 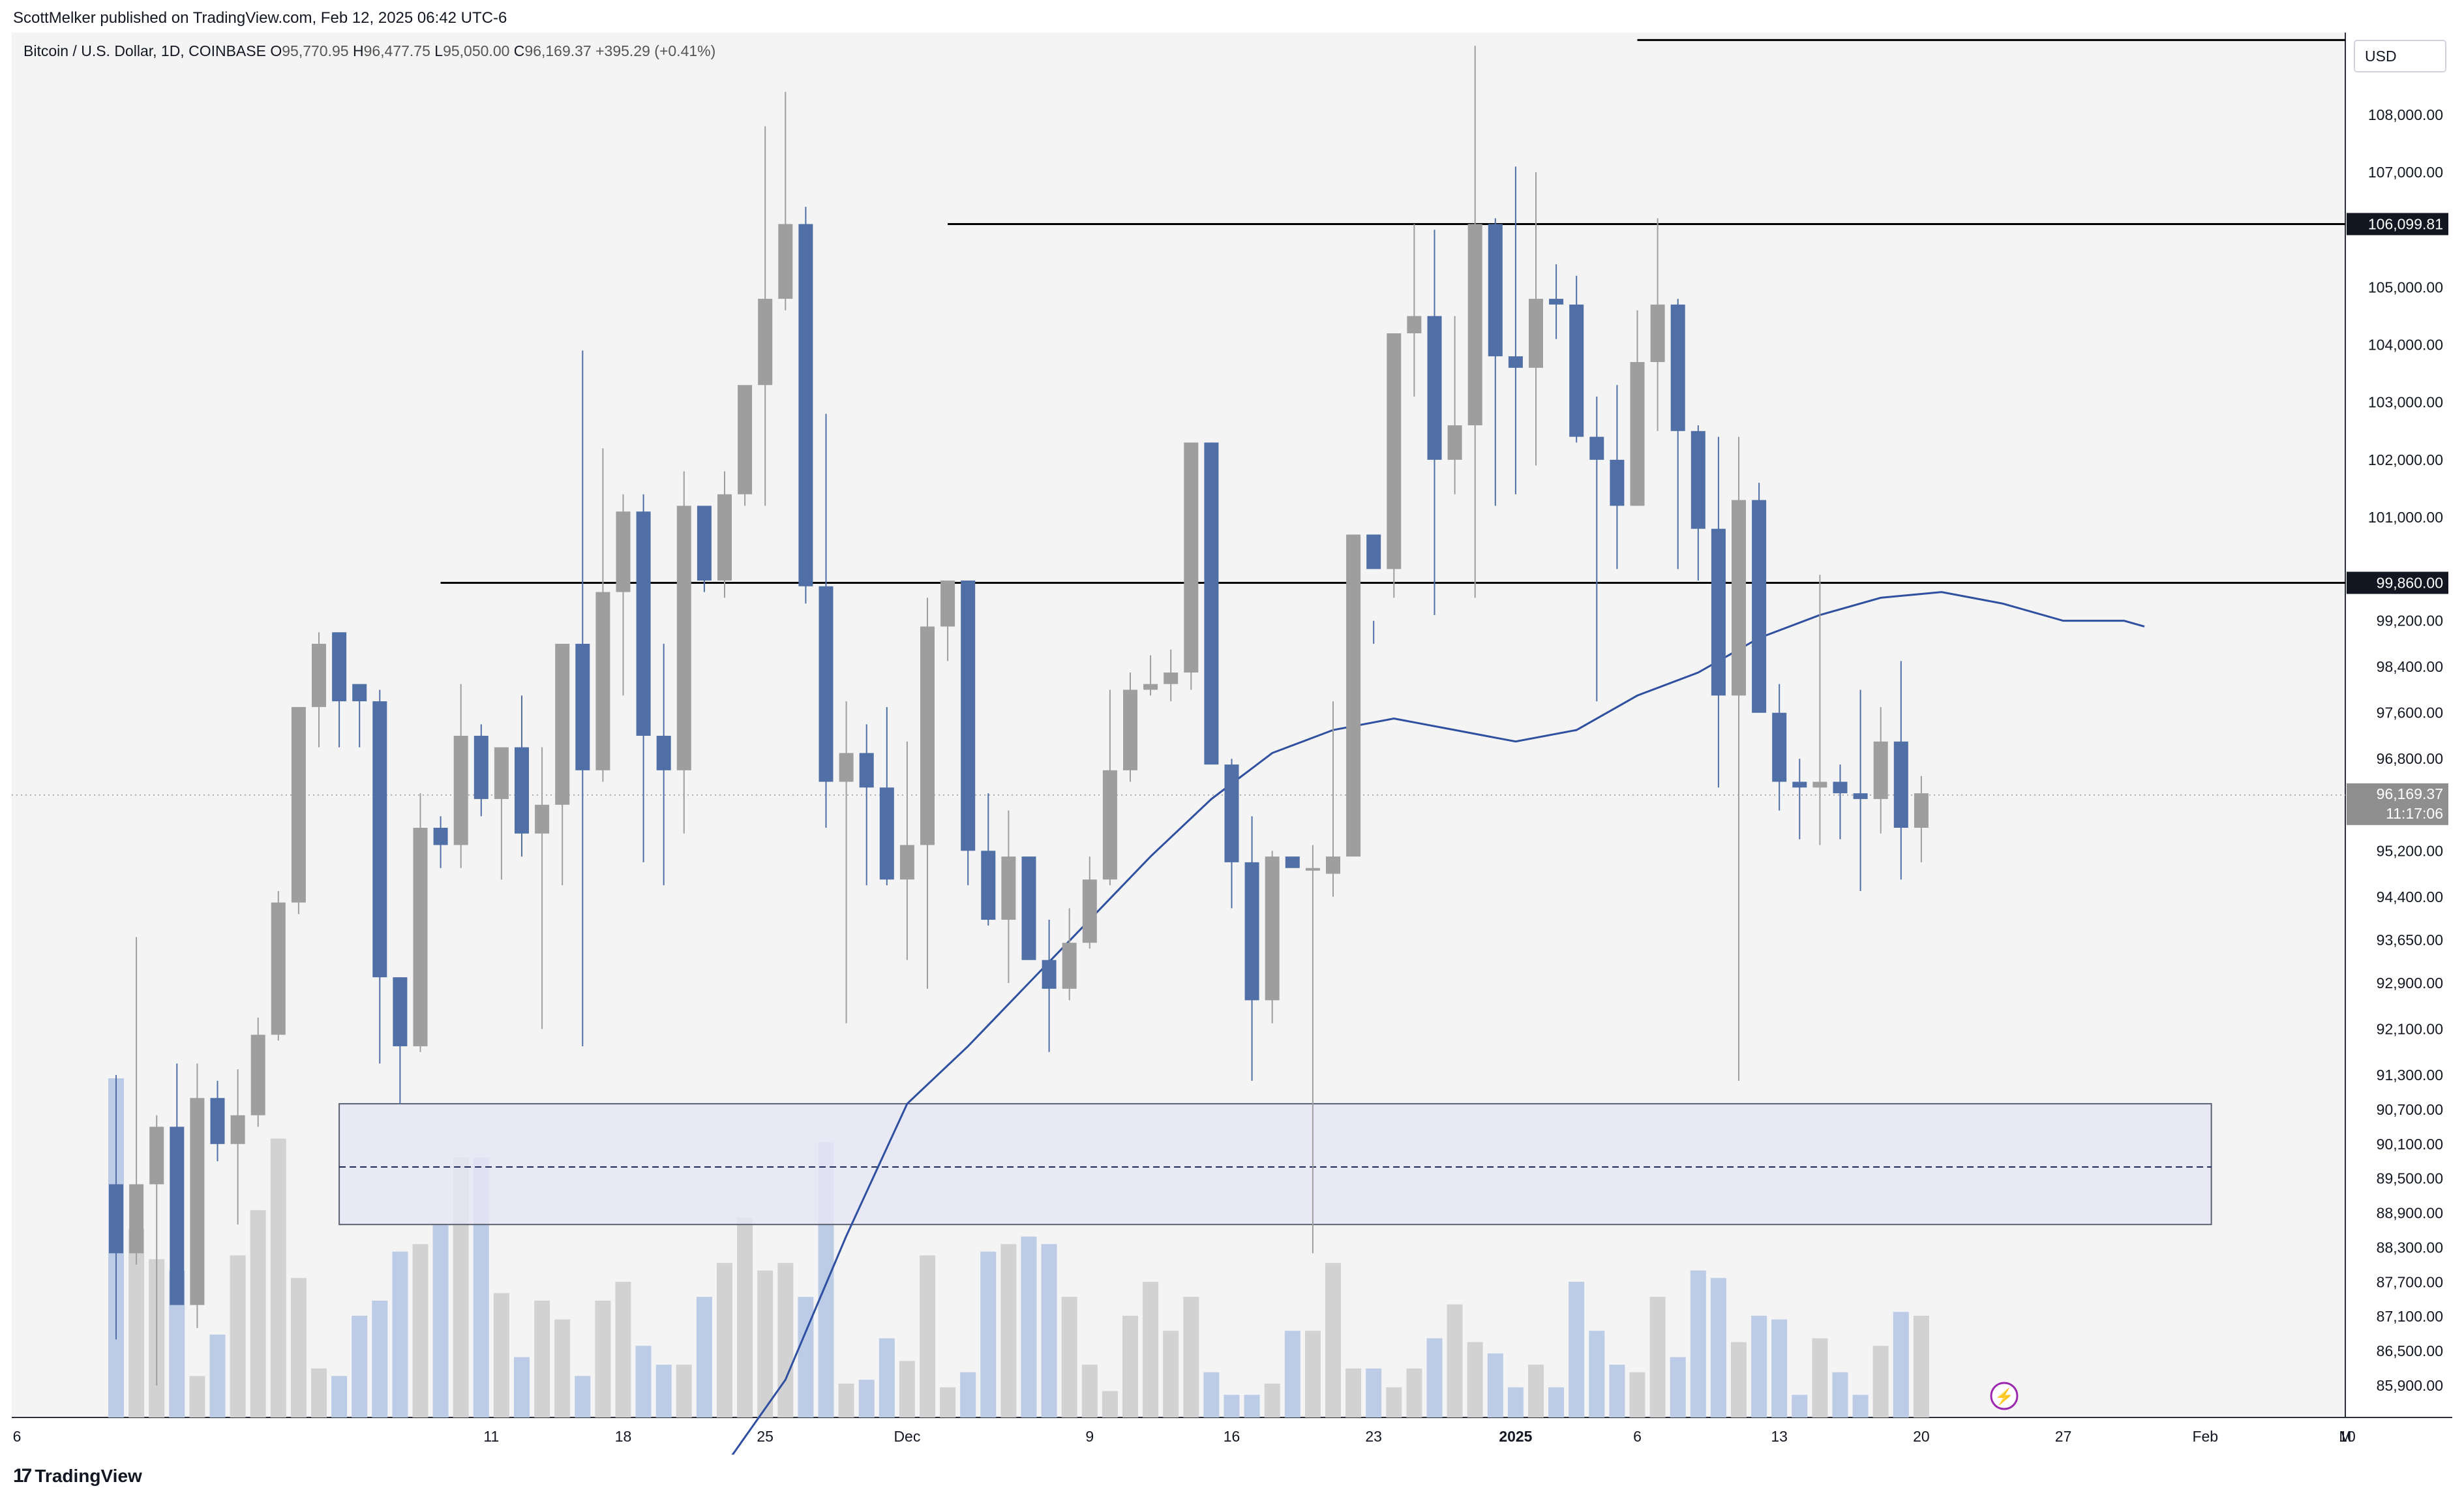 I want to click on time-tick-label: 13, so click(x=1779, y=1436).